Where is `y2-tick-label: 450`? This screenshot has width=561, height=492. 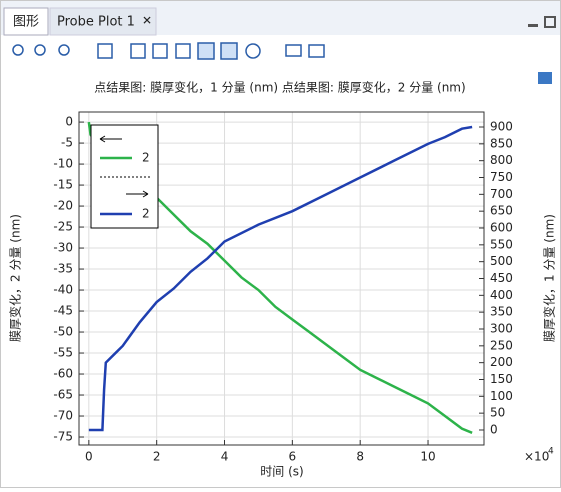
y2-tick-label: 450 is located at coordinates (501, 278).